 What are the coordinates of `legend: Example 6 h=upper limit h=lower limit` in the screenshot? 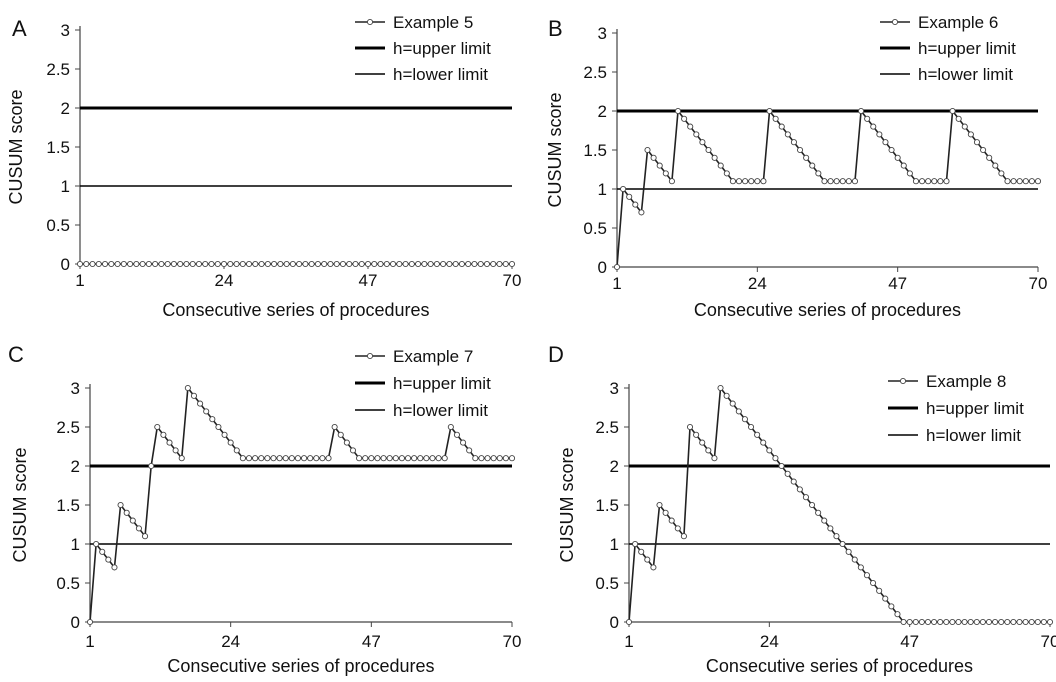 It's located at (948, 48).